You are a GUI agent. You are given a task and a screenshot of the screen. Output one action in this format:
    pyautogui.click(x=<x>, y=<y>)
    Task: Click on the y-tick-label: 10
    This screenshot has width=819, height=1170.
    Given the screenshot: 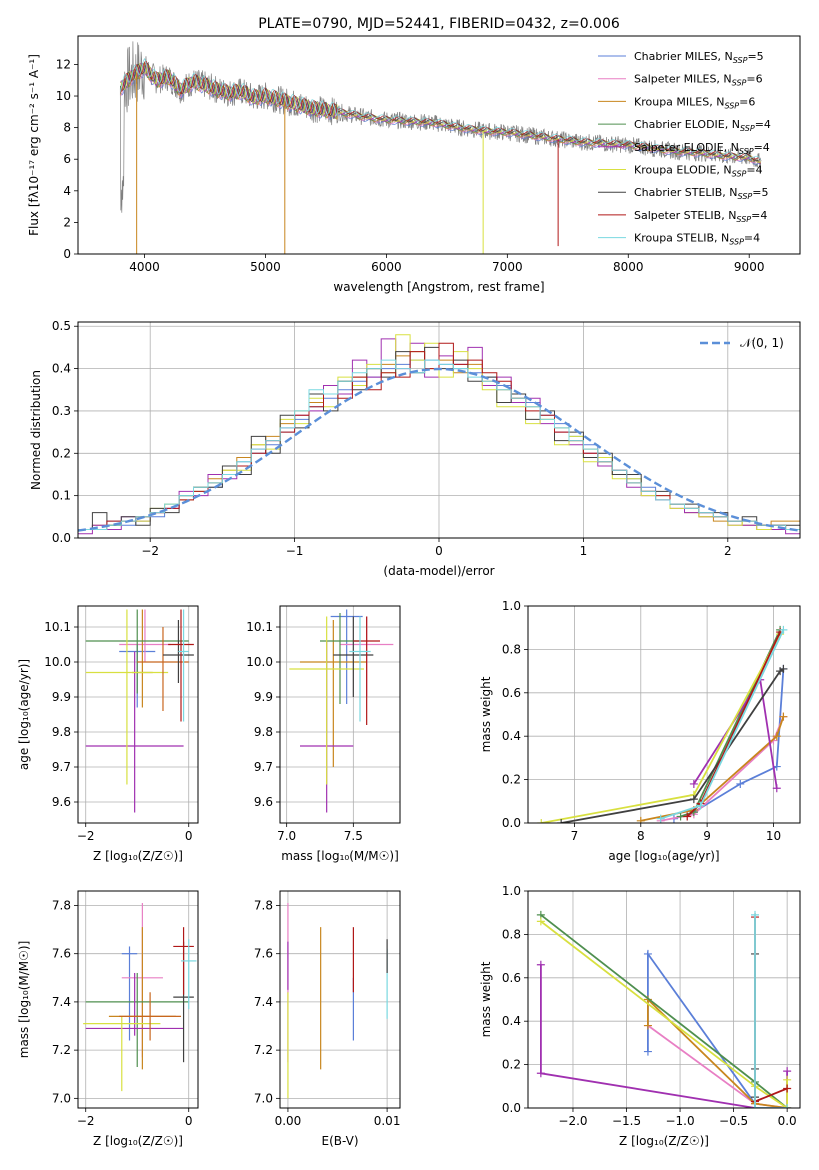 What is the action you would take?
    pyautogui.click(x=63, y=96)
    